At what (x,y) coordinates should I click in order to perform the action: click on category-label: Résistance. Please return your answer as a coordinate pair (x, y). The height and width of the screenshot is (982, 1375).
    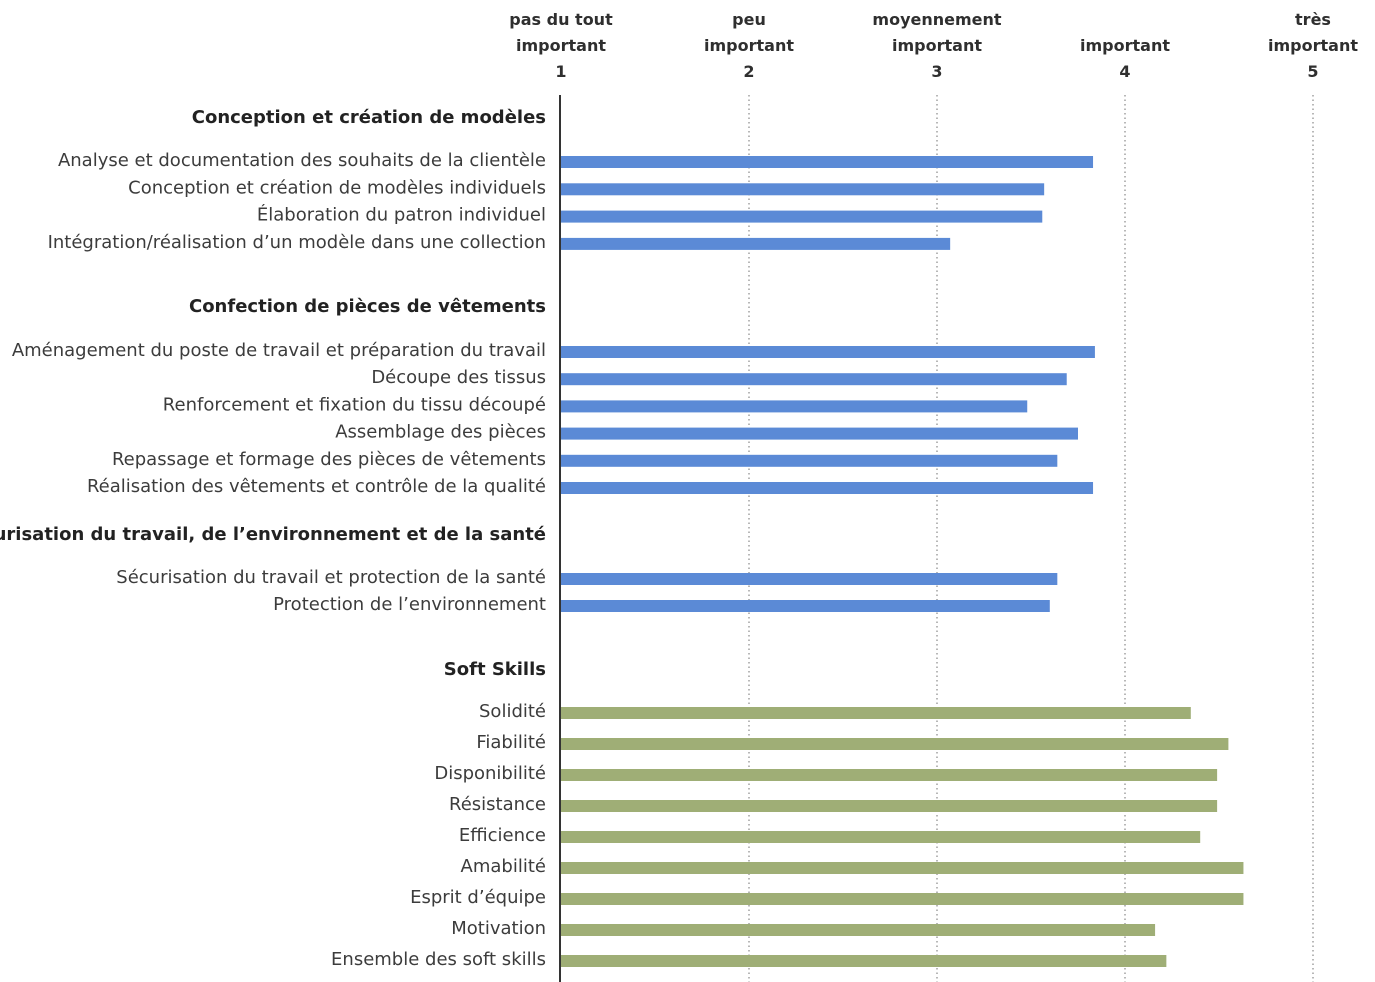
    Looking at the image, I should click on (497, 804).